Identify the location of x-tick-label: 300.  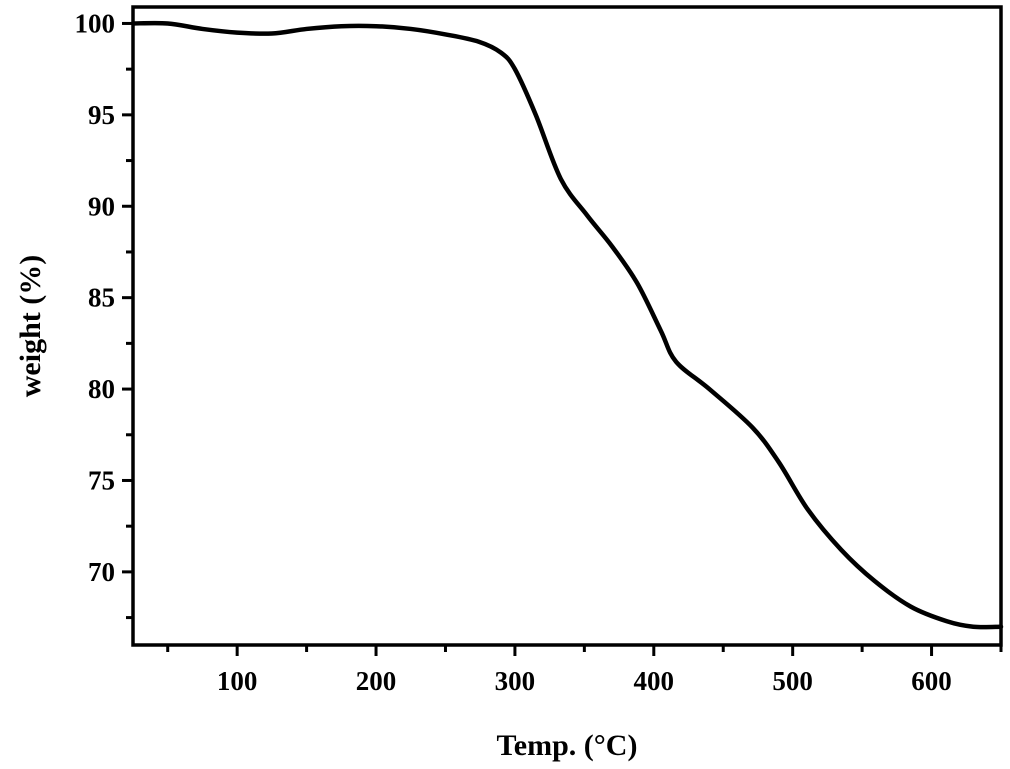
(515, 681).